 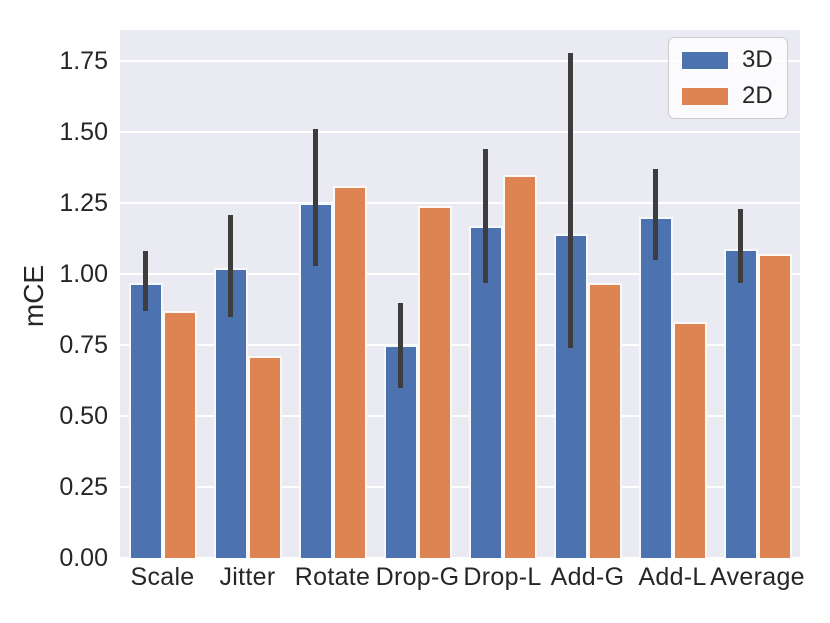 I want to click on bar-2d-average, so click(x=774, y=406).